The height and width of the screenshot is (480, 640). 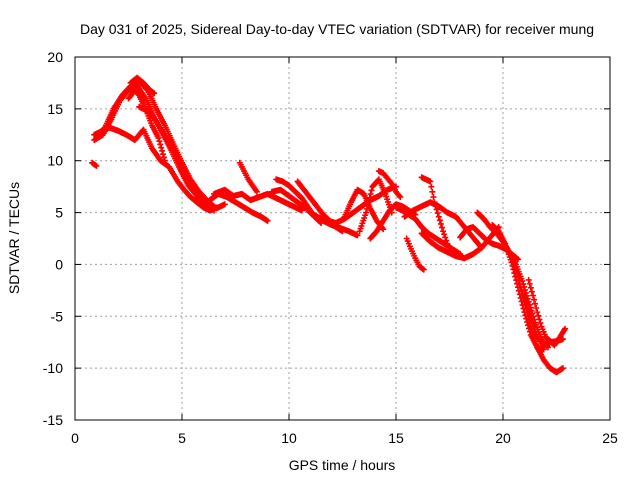 I want to click on x-tick-label: 5, so click(x=182, y=438).